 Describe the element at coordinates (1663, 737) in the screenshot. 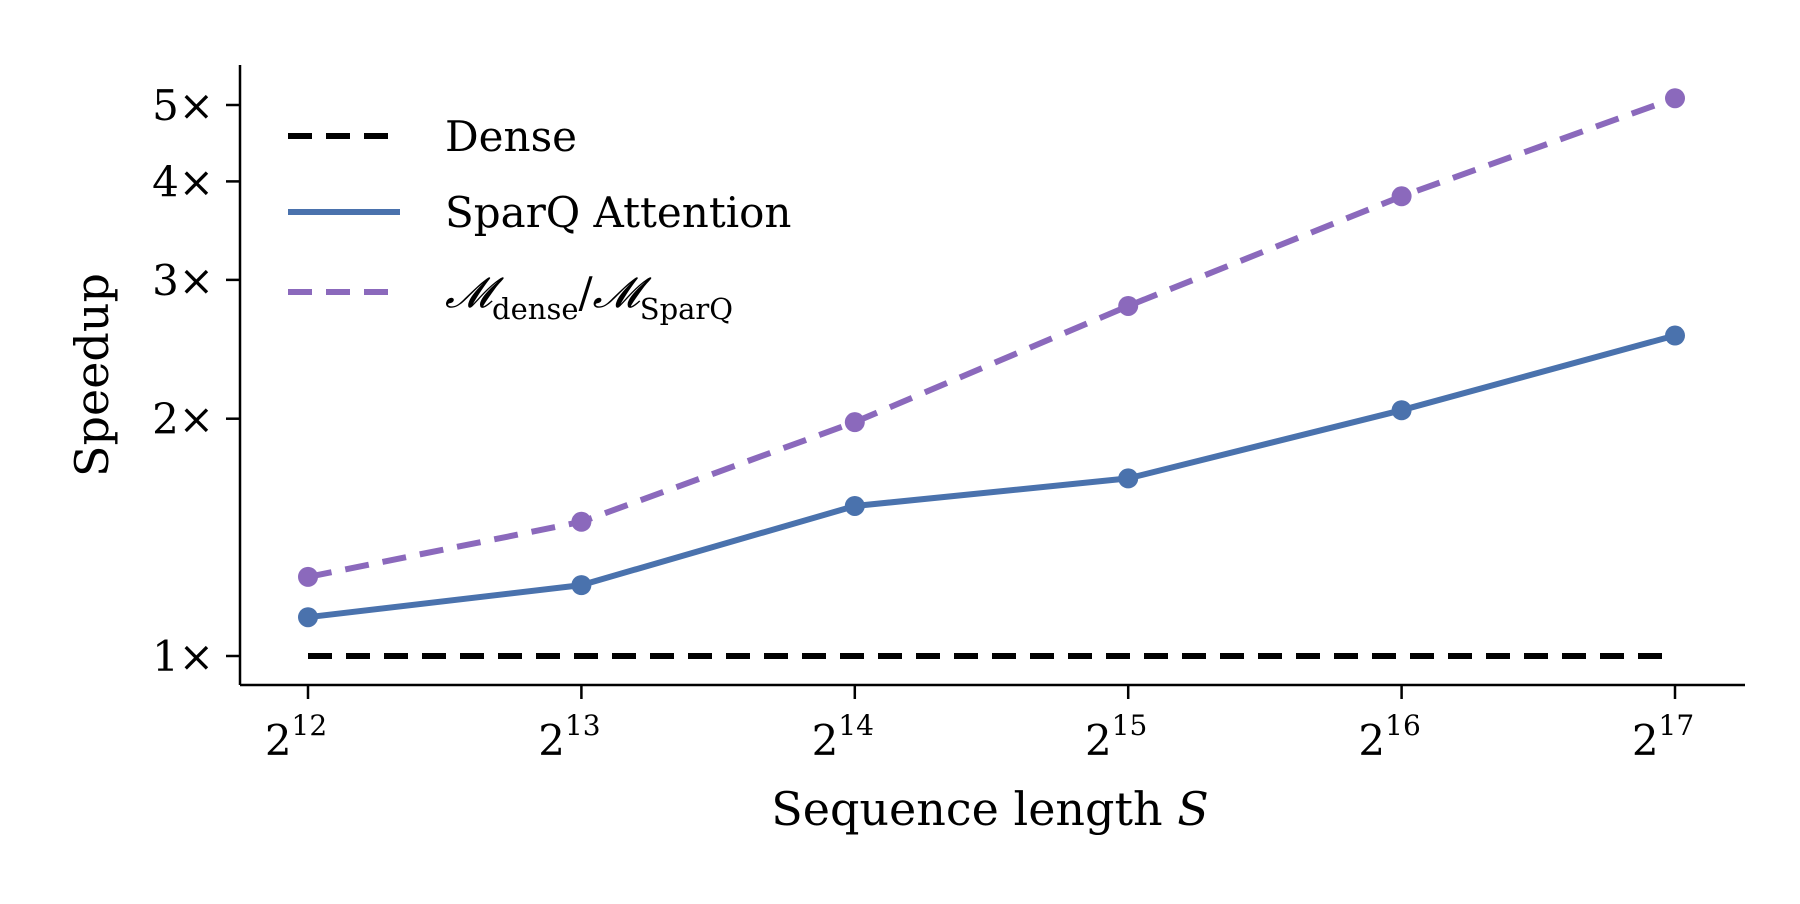

I see `x-tick-label: 217` at that location.